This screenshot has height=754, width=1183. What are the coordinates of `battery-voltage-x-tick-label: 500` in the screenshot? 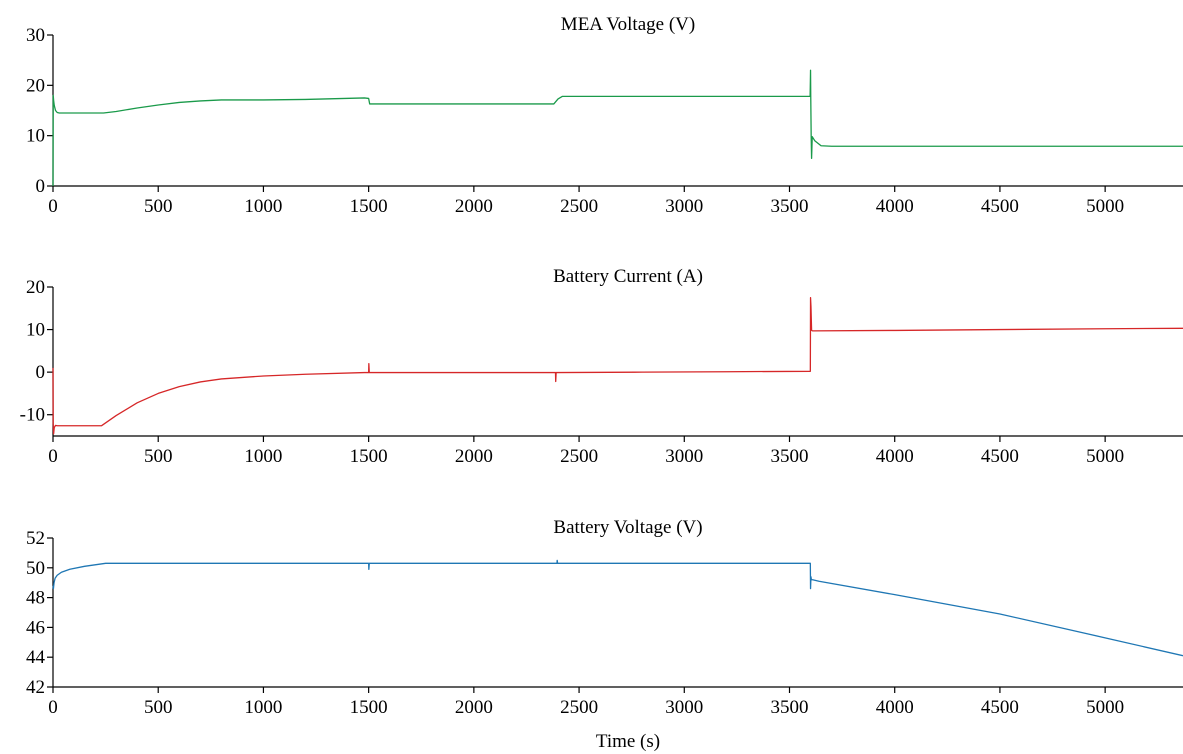 It's located at (158, 707).